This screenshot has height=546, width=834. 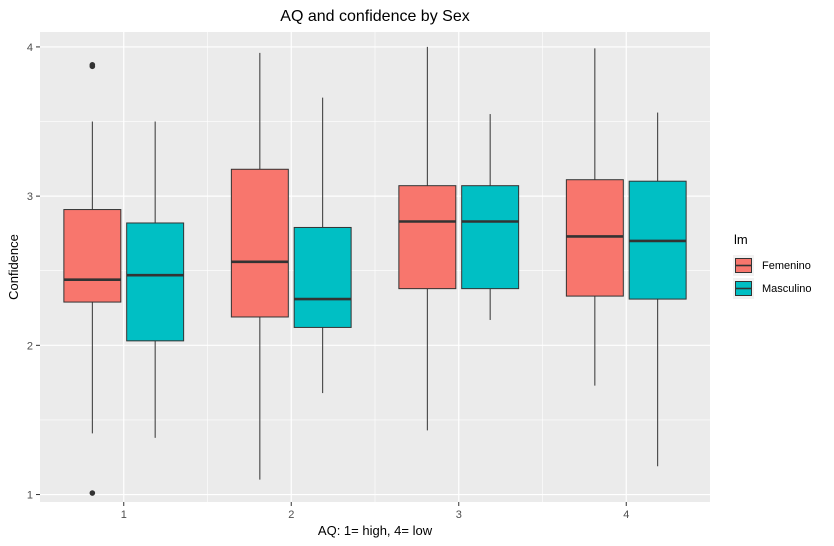 I want to click on y-axis-title: Confidence, so click(x=13, y=267).